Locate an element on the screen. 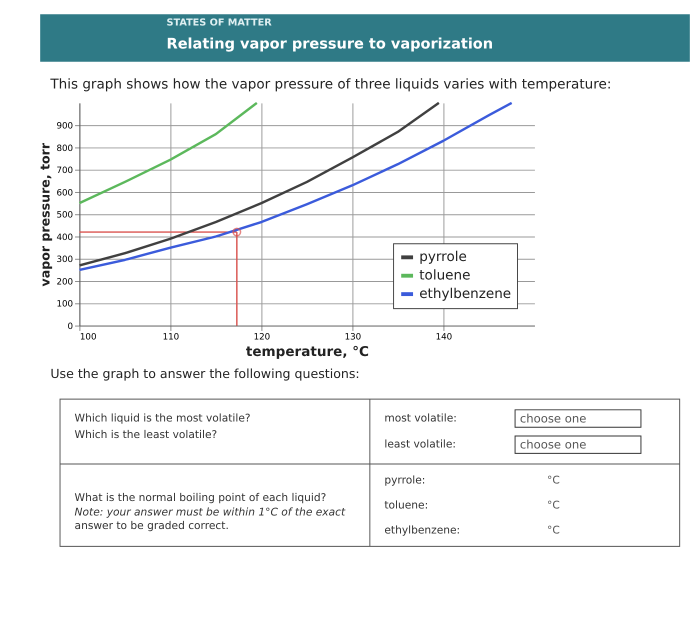 Image resolution: width=700 pixels, height=618 pixels. text: Use the graph to answer the following questions: is located at coordinates (205, 373).